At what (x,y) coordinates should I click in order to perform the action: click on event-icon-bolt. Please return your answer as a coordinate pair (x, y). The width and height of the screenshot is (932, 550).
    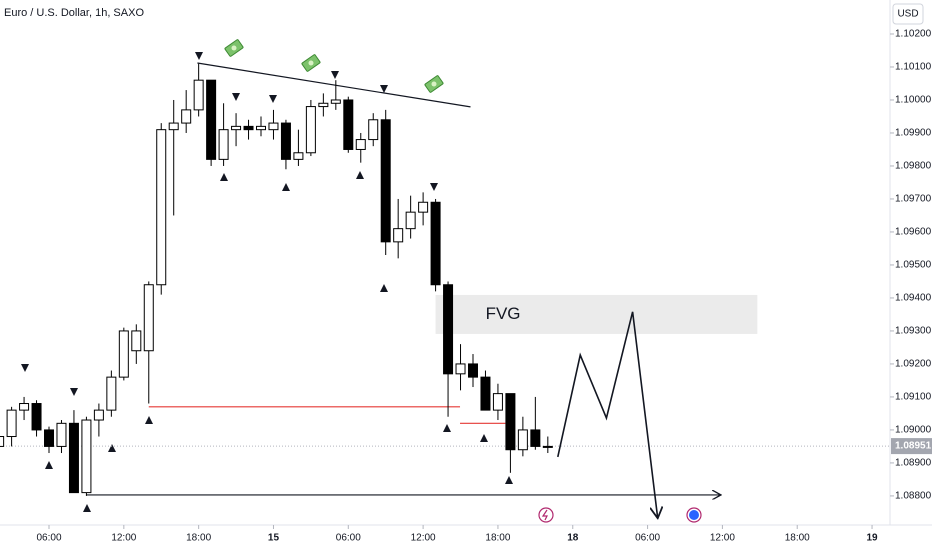
    Looking at the image, I should click on (544, 515).